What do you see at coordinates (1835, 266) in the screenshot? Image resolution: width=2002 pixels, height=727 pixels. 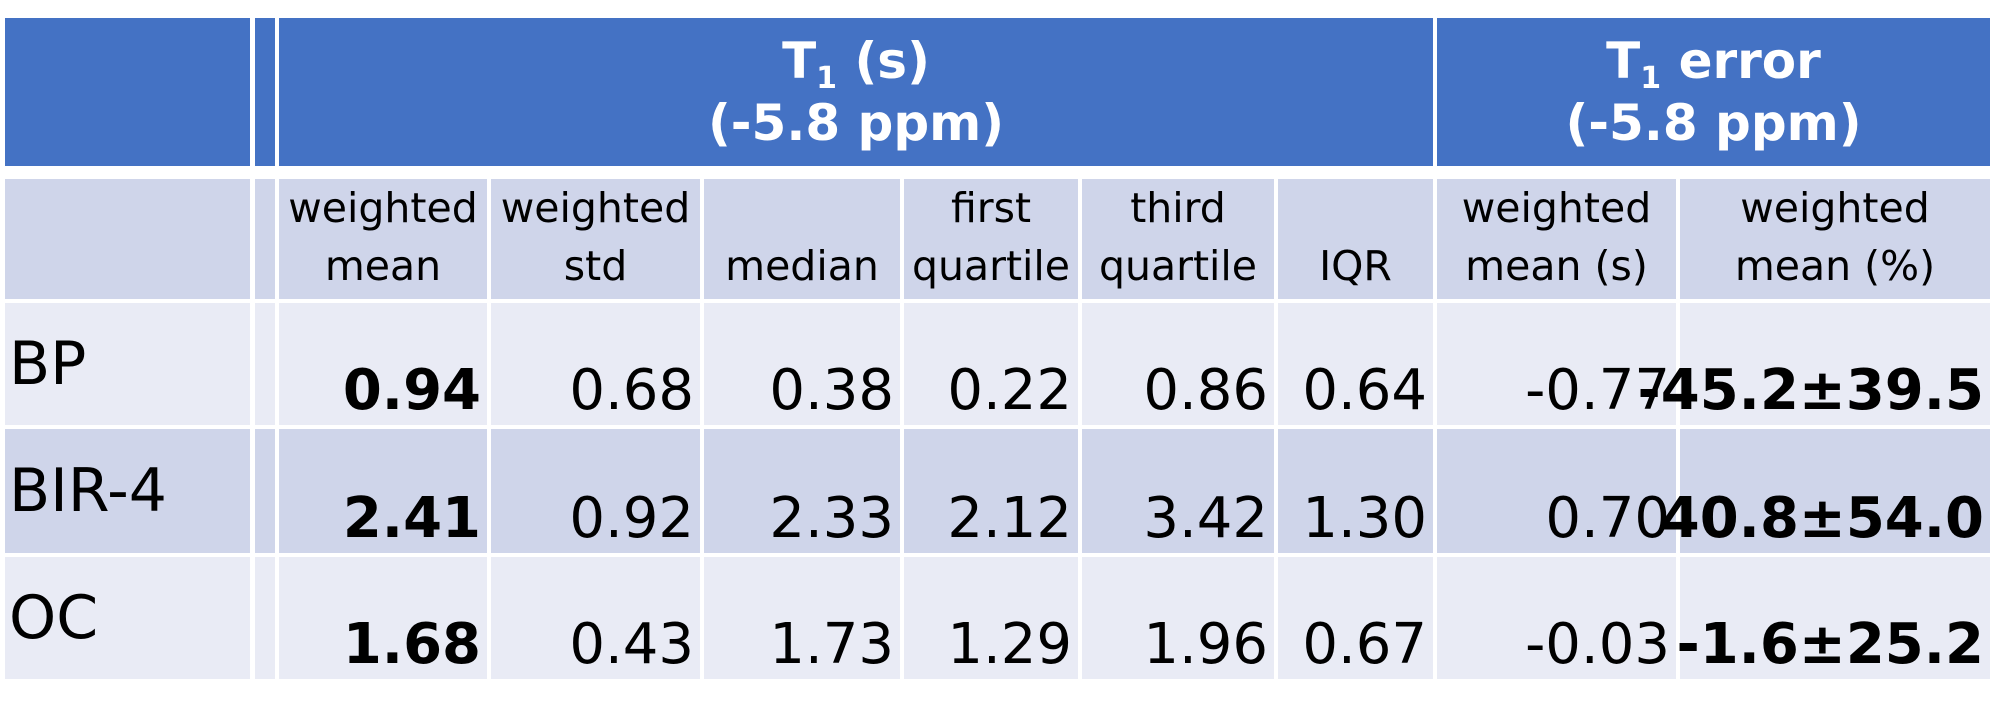 I see `column-header-line: mean (%)` at bounding box center [1835, 266].